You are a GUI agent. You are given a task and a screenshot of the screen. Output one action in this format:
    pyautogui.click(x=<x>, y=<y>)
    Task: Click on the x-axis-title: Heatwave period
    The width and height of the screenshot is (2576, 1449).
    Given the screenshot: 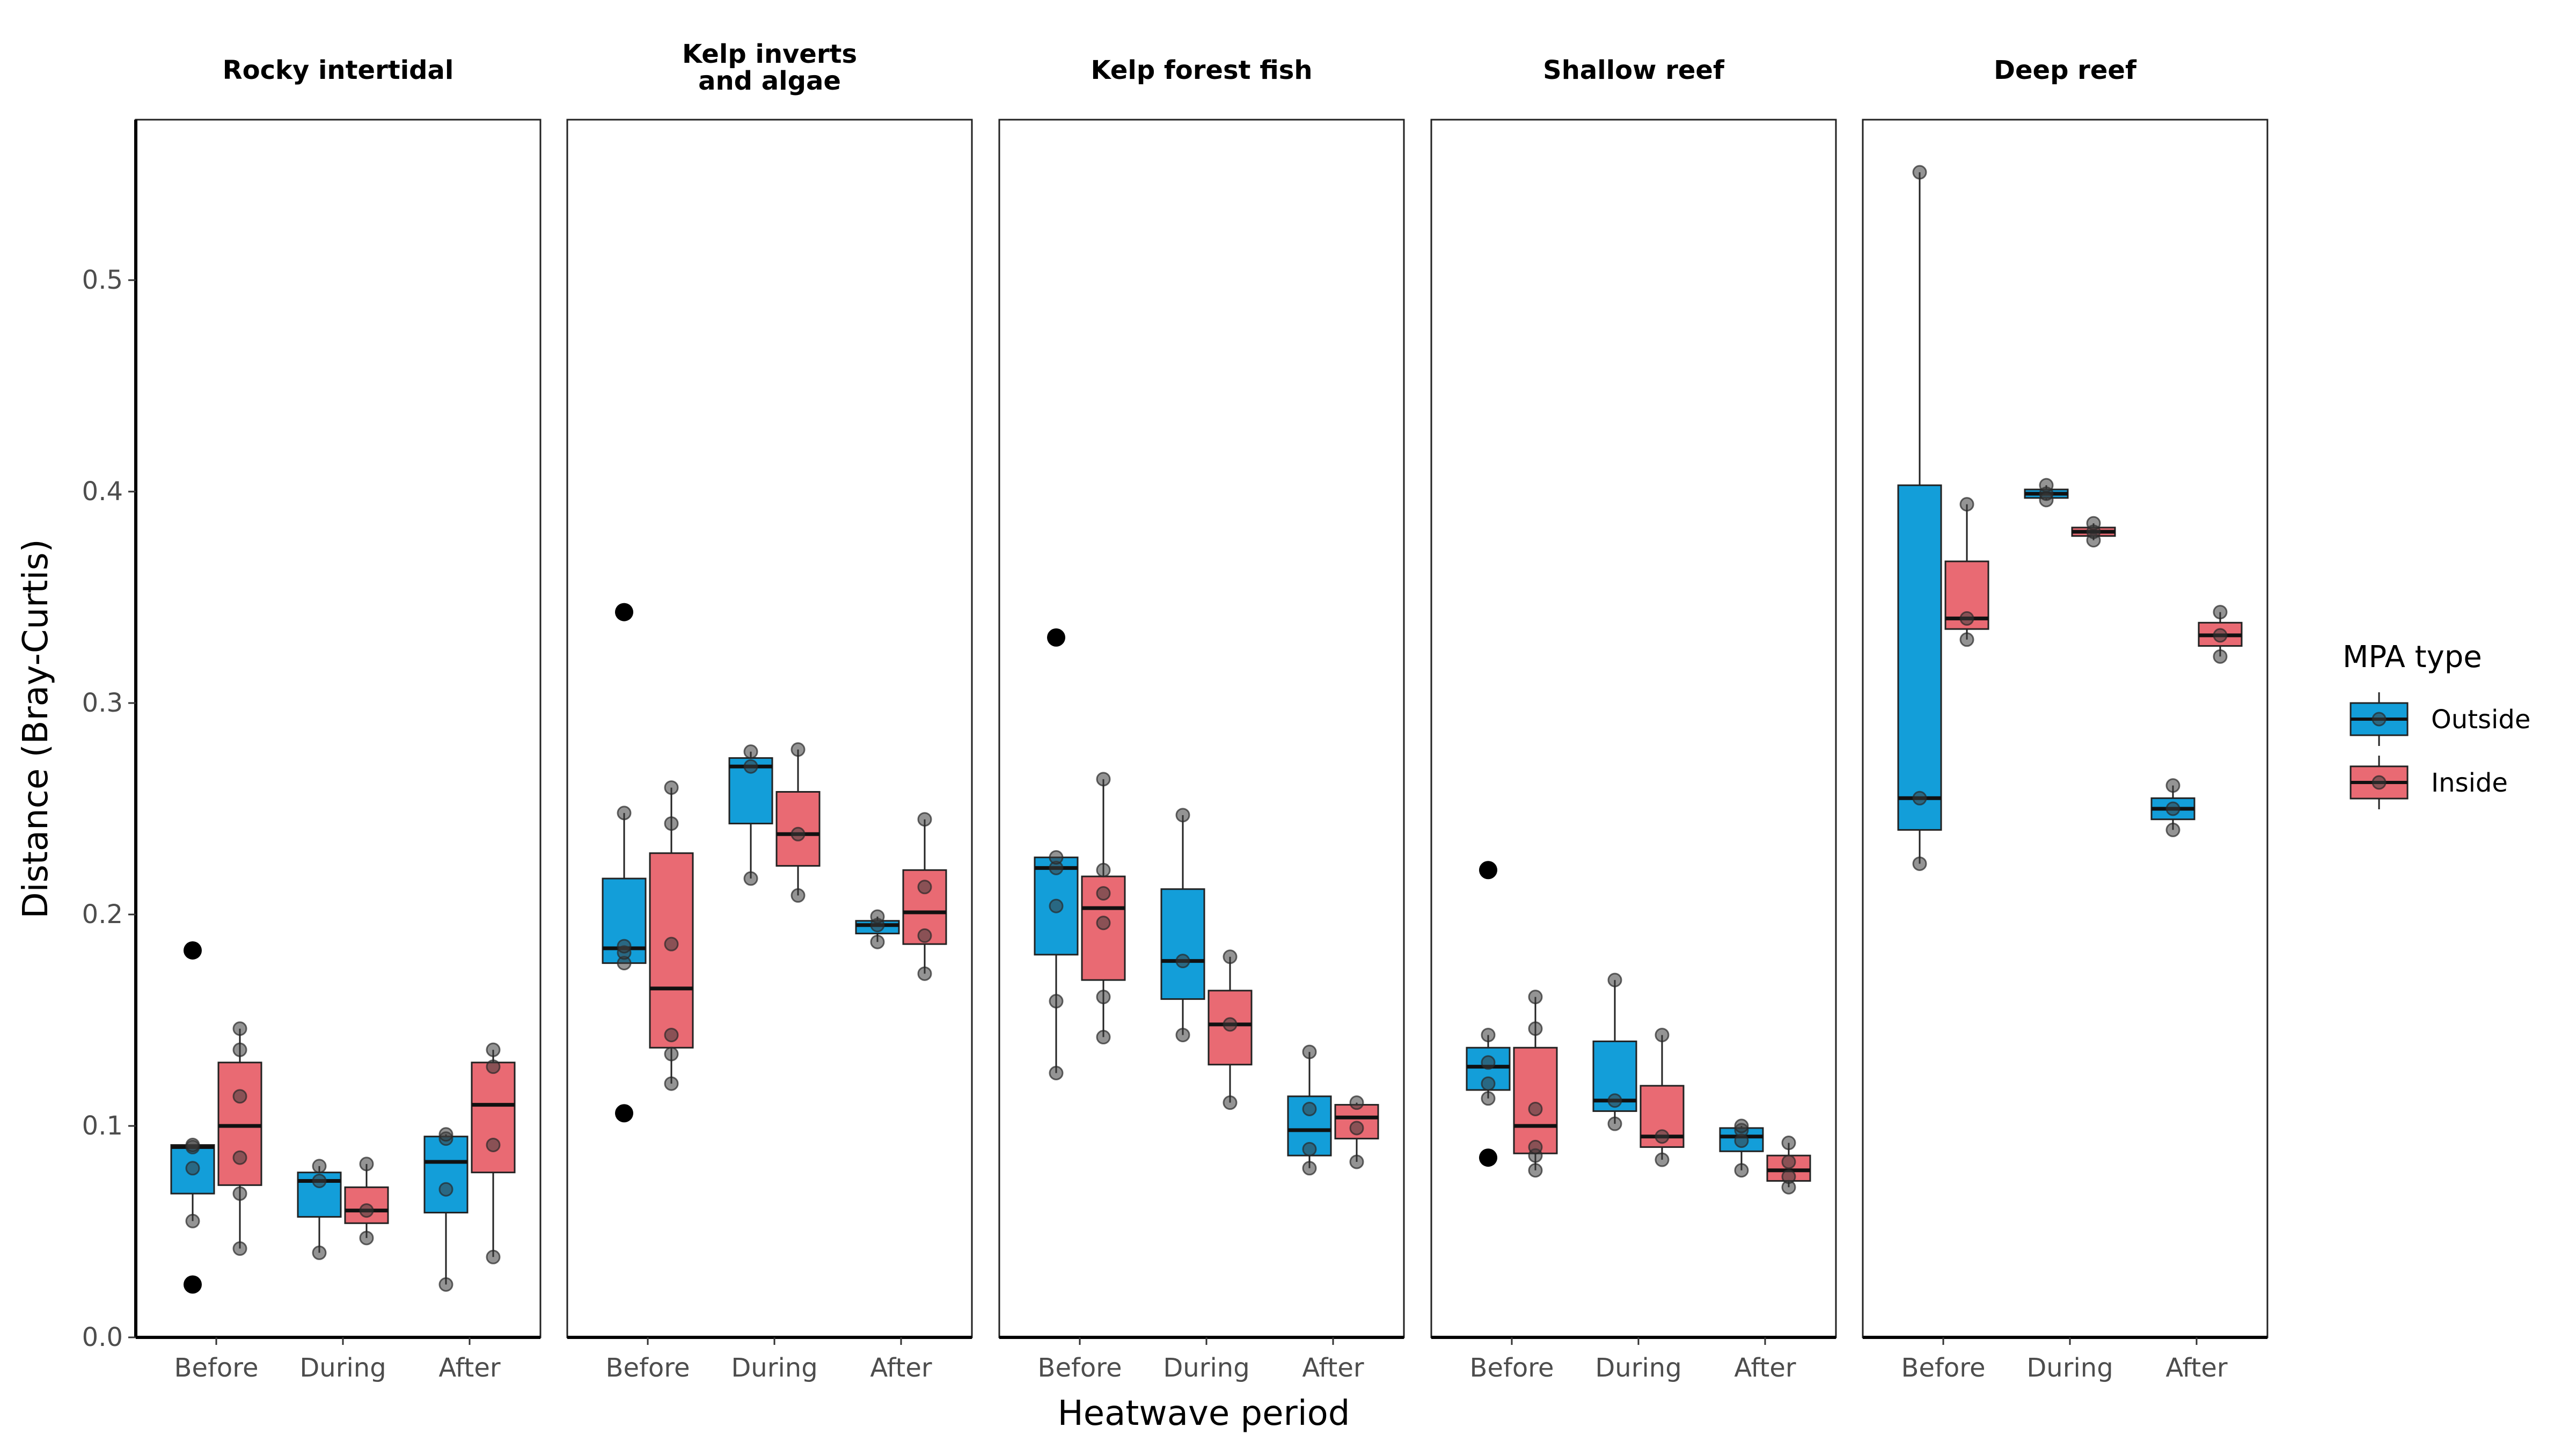 What is the action you would take?
    pyautogui.click(x=1204, y=1413)
    